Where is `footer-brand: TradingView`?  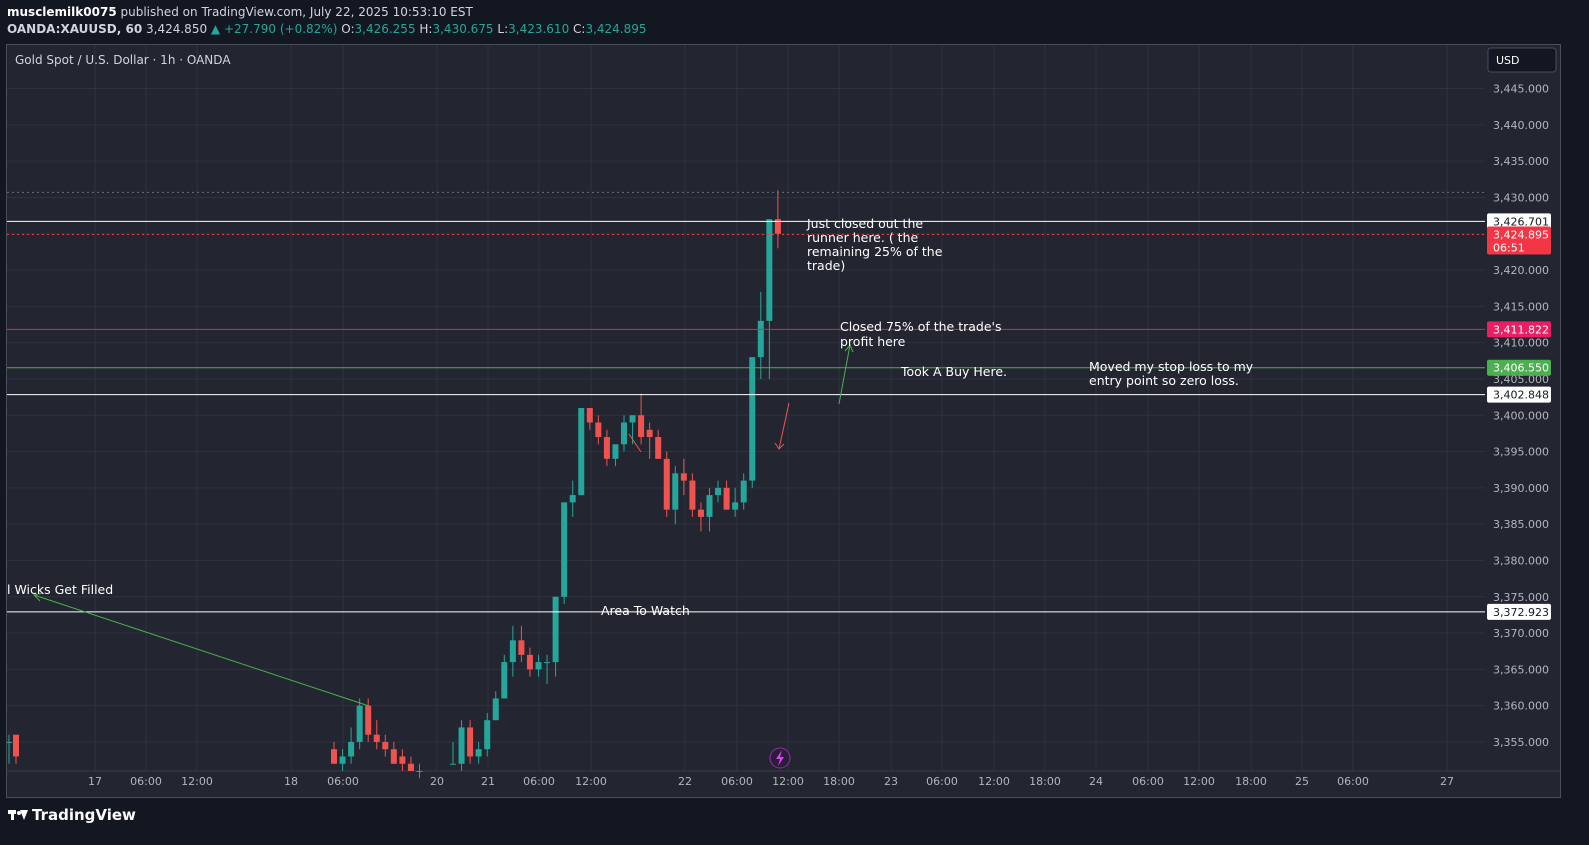 footer-brand: TradingView is located at coordinates (72, 815).